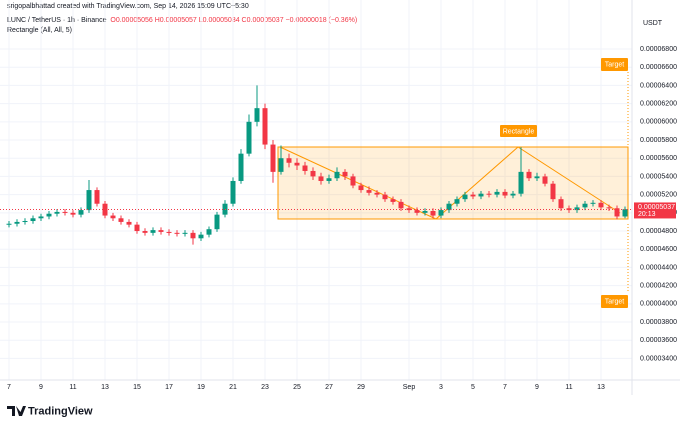 The image size is (680, 428). What do you see at coordinates (201, 387) in the screenshot?
I see `x-tick-label: 19` at bounding box center [201, 387].